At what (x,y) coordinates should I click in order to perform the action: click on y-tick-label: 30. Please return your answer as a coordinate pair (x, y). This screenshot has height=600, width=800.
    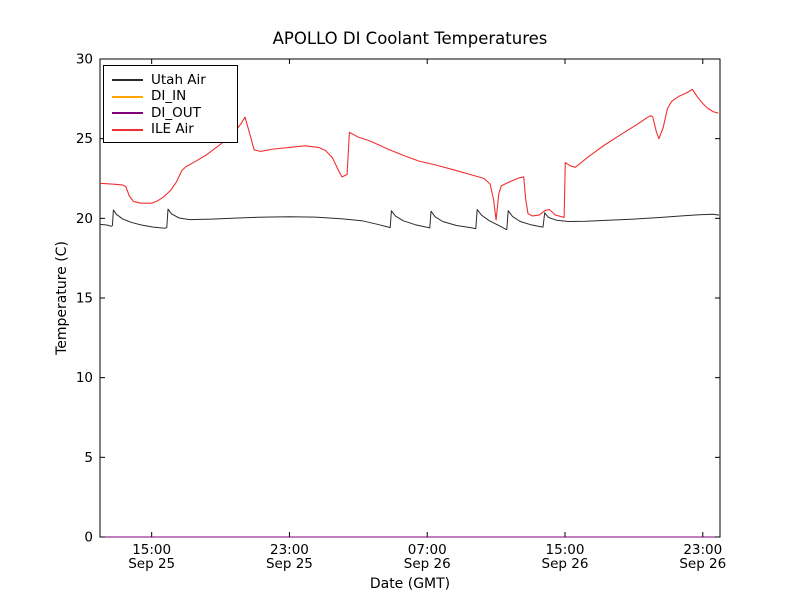
    Looking at the image, I should click on (84, 60).